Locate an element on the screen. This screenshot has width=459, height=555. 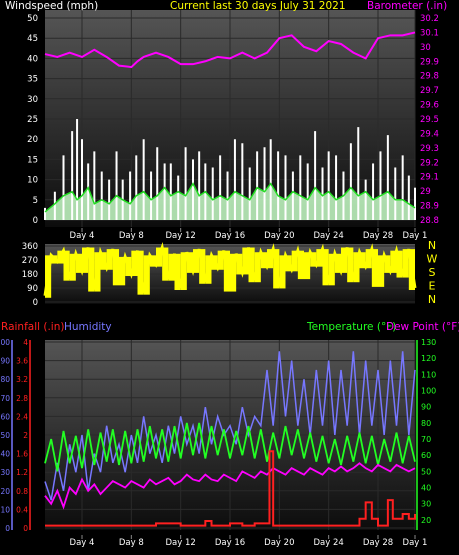
windspeed-tick-label: 40 is located at coordinates (32, 59).